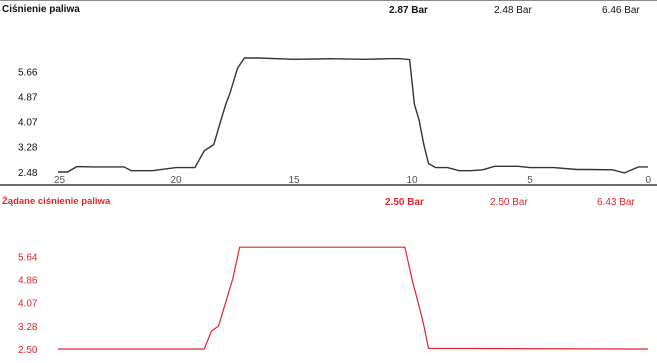 Image resolution: width=657 pixels, height=363 pixels. What do you see at coordinates (513, 10) in the screenshot?
I see `fuel-pressure-minimum: 2.48 Bar` at bounding box center [513, 10].